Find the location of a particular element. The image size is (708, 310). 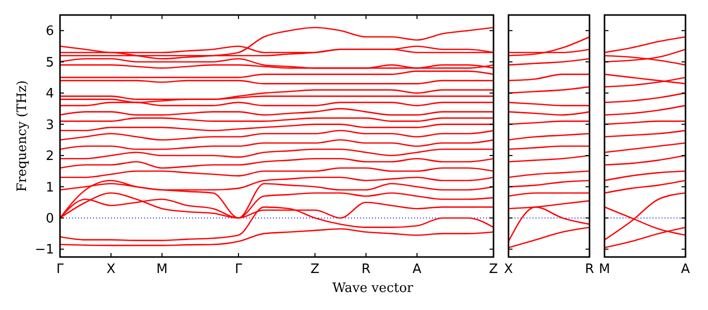

x-axis-title: Wave vector is located at coordinates (373, 288).